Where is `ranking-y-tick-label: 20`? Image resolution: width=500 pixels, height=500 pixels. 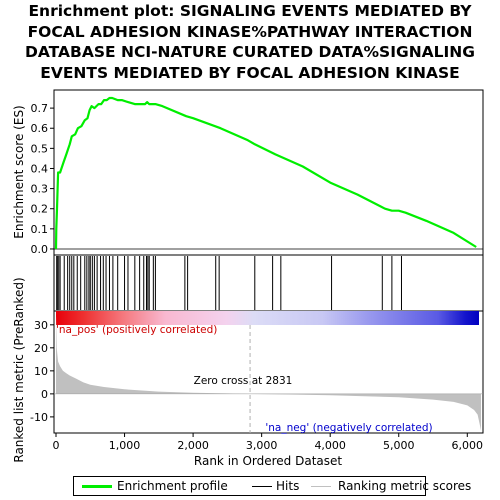 ranking-y-tick-label: 20 is located at coordinates (41, 348).